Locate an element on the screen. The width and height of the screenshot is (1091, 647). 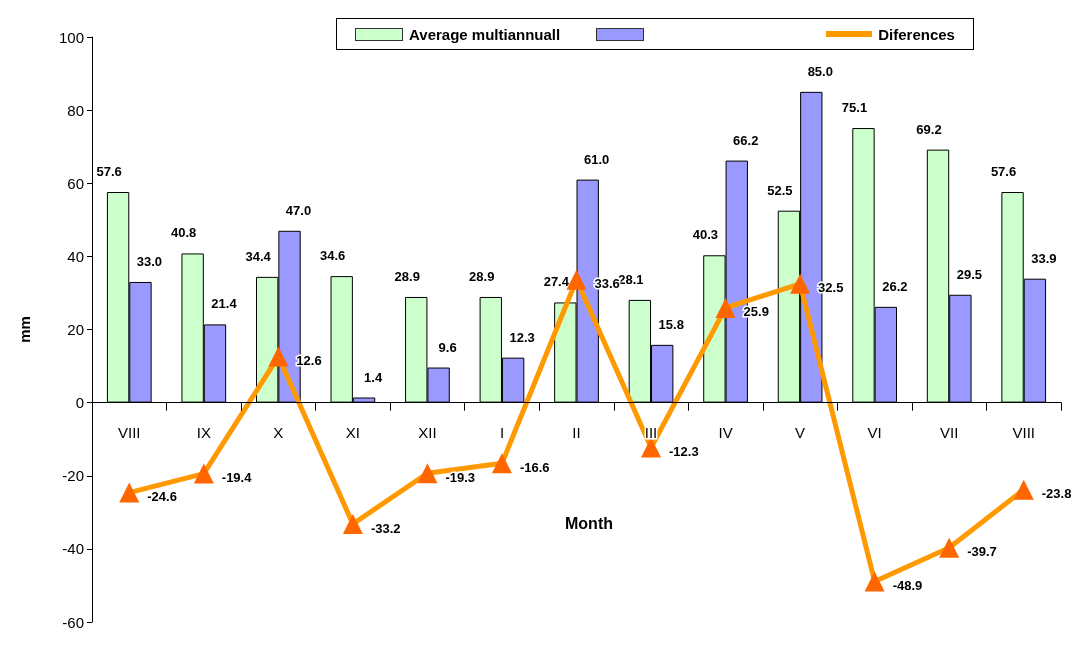
data-label: 12.3 is located at coordinates (522, 337).